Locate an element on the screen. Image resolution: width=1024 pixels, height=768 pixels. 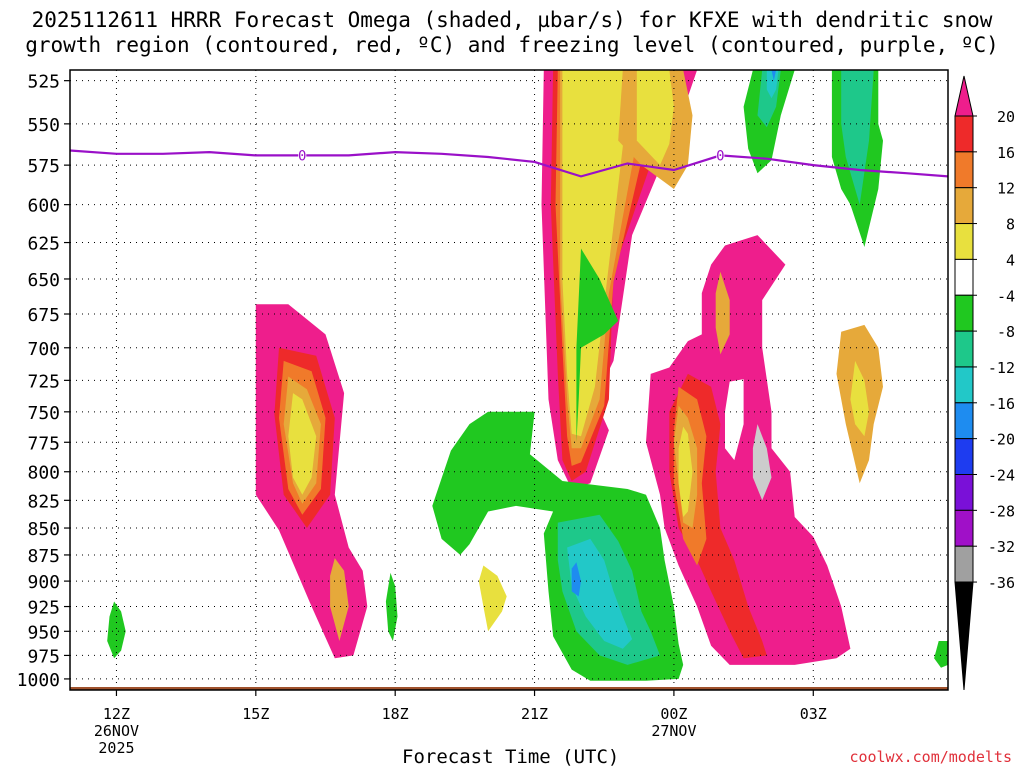
omega-feature-subsidence-18z is located at coordinates (391, 606).